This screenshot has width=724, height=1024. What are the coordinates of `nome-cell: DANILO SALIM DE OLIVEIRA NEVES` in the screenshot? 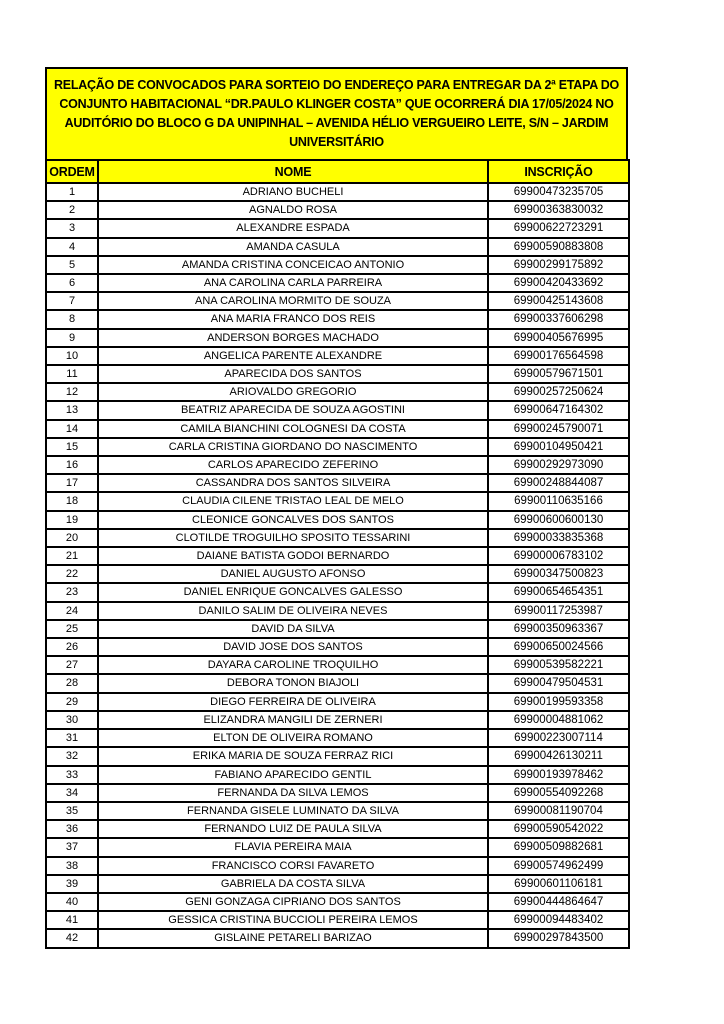 It's located at (293, 610).